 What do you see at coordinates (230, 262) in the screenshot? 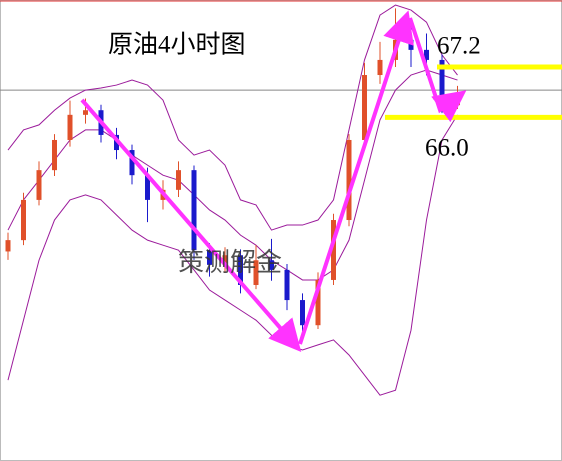
I see `watermark: 策测解金` at bounding box center [230, 262].